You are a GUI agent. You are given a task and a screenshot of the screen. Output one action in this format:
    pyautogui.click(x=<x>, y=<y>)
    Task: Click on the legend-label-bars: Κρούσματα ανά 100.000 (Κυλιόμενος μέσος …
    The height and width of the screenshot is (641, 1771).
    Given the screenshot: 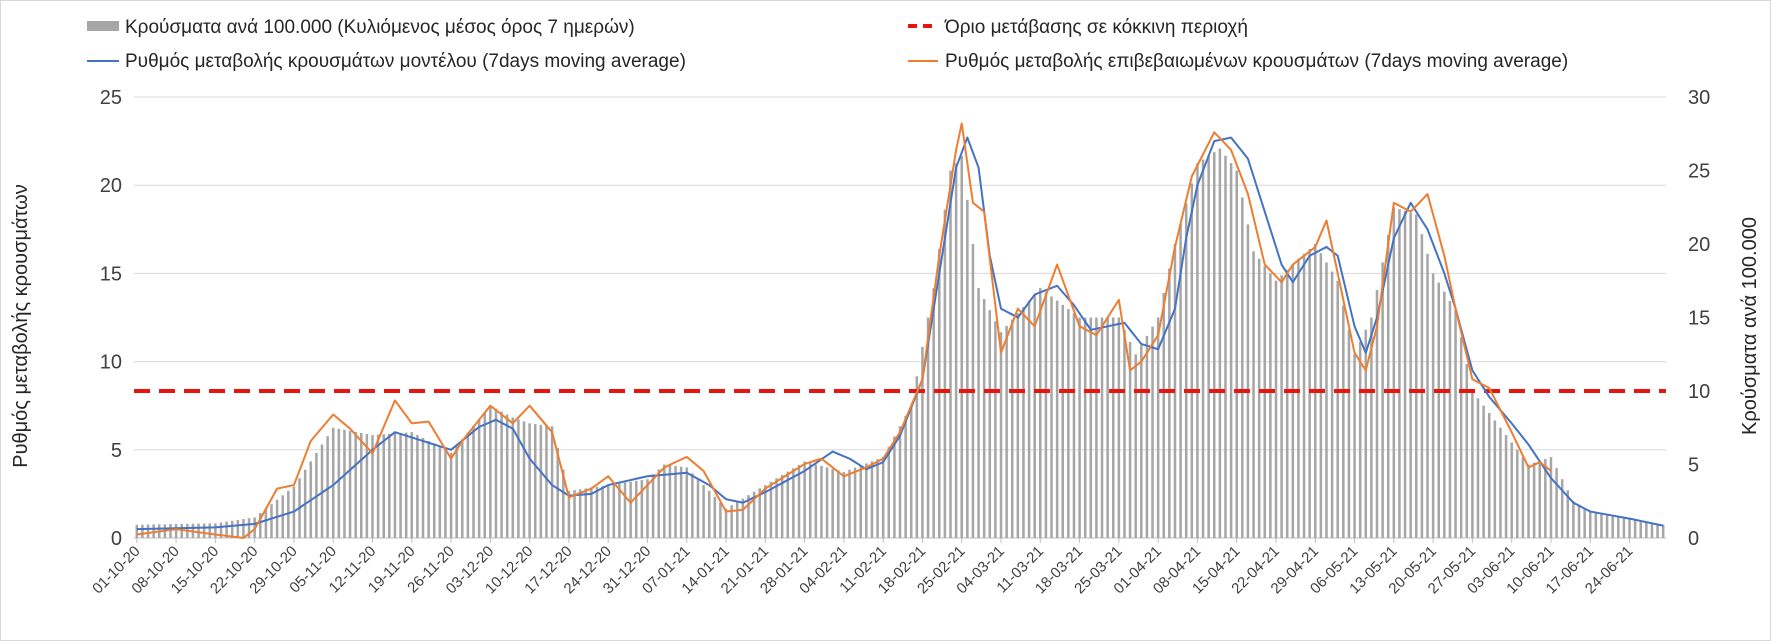 What is the action you would take?
    pyautogui.click(x=380, y=27)
    